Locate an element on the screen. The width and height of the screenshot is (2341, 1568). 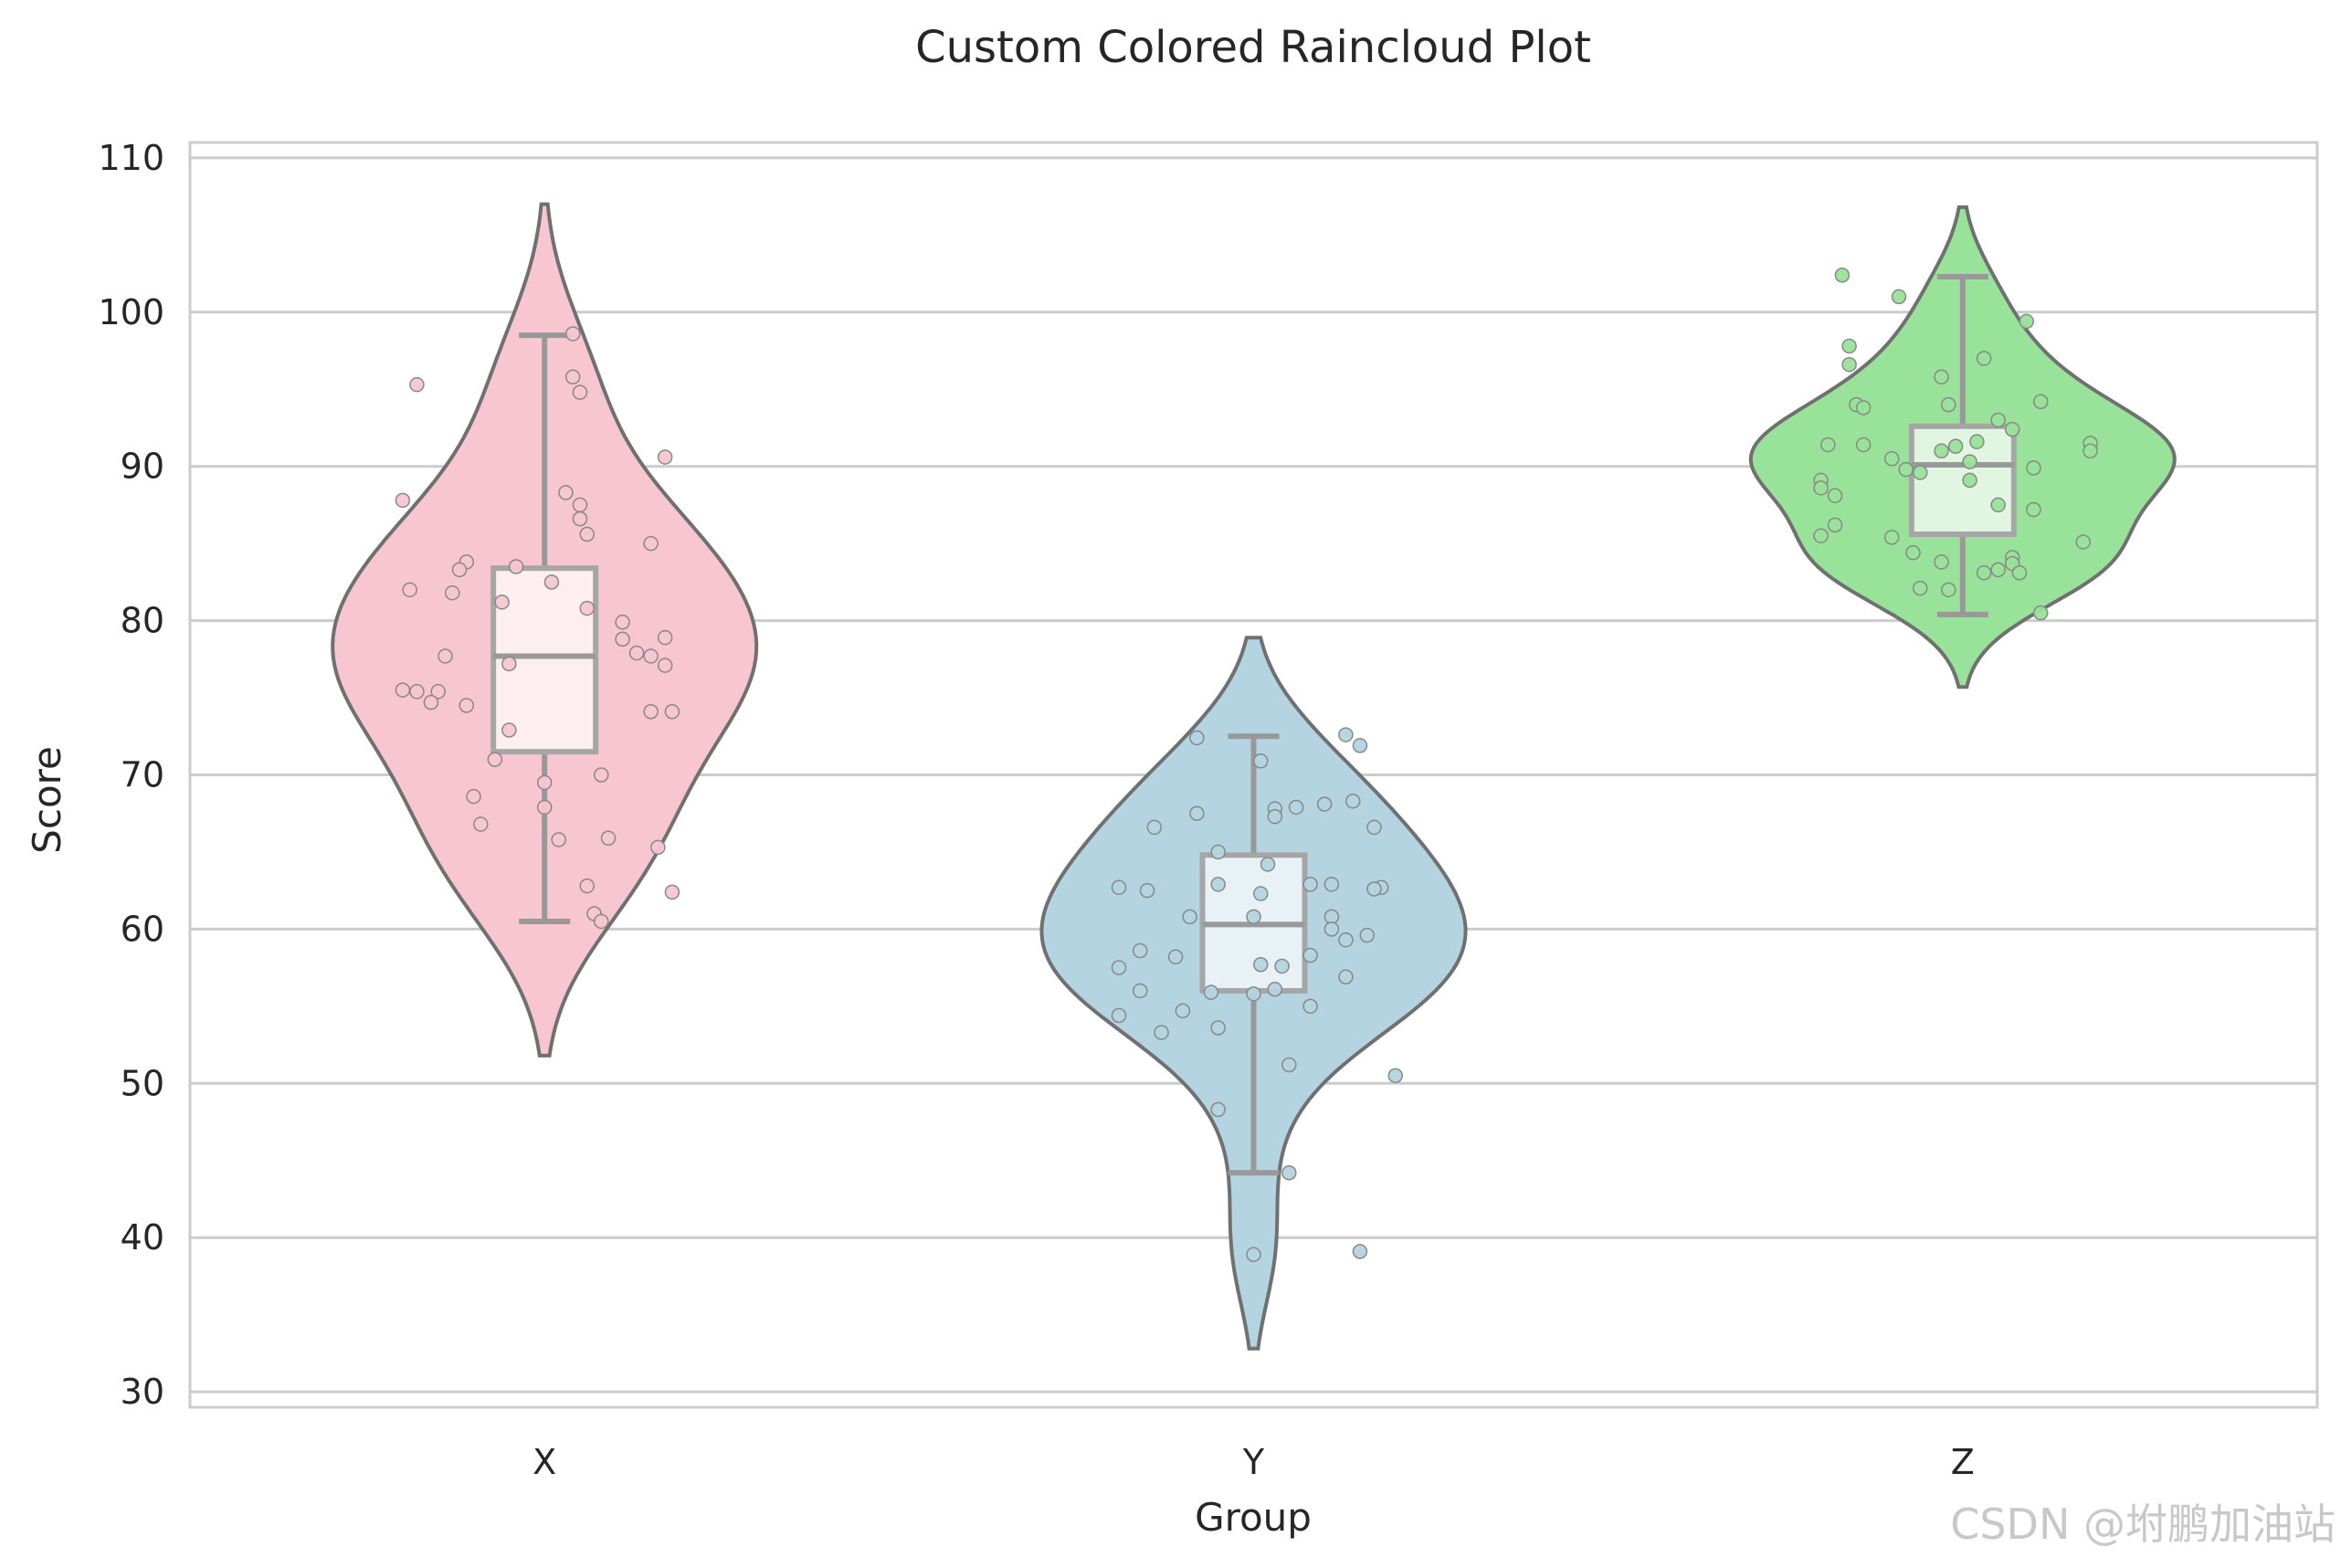
x-tick-X: X is located at coordinates (544, 1462).